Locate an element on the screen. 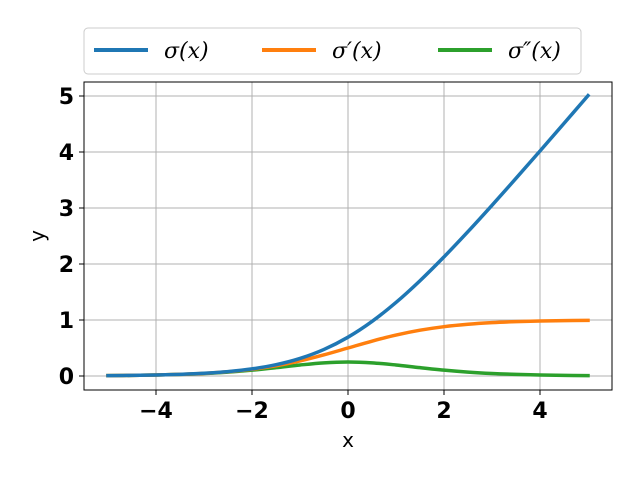 The height and width of the screenshot is (480, 640). y-tick-label: 0 is located at coordinates (66, 377).